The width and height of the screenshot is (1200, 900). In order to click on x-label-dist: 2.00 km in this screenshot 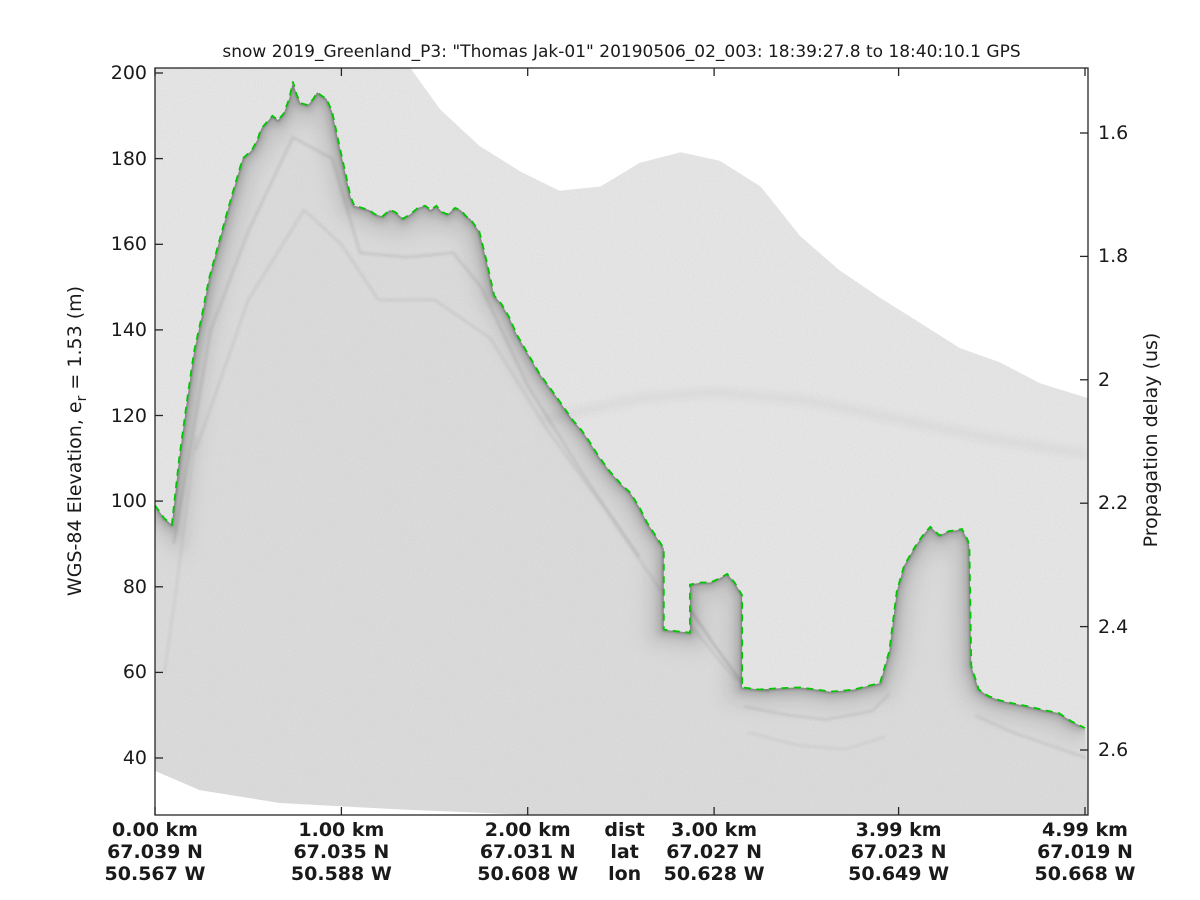, I will do `click(527, 830)`.